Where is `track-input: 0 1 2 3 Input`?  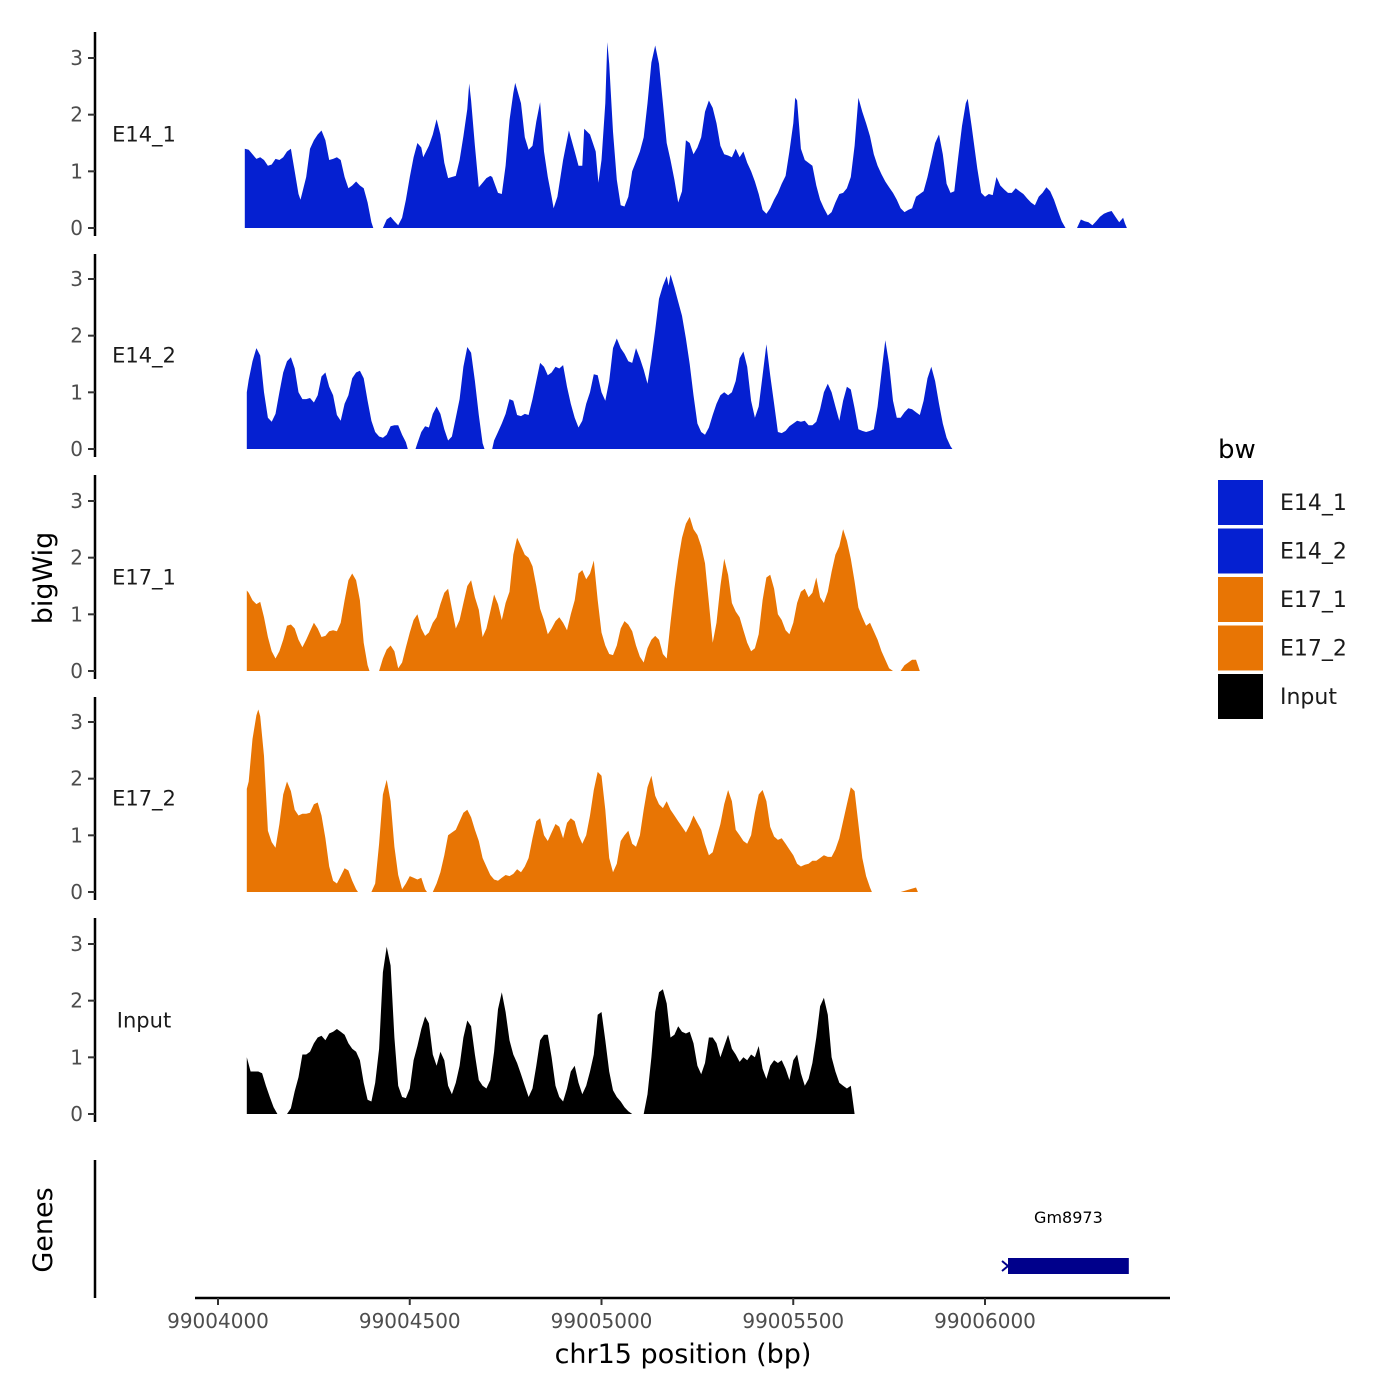 track-input: 0 1 2 3 Input is located at coordinates (462, 1022).